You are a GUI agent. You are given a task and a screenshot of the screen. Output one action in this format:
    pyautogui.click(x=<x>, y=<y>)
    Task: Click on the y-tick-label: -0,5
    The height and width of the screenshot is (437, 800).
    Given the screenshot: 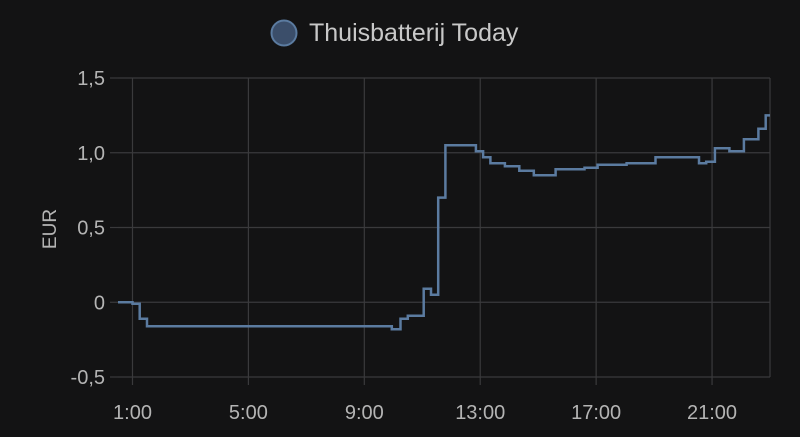 What is the action you would take?
    pyautogui.click(x=88, y=378)
    